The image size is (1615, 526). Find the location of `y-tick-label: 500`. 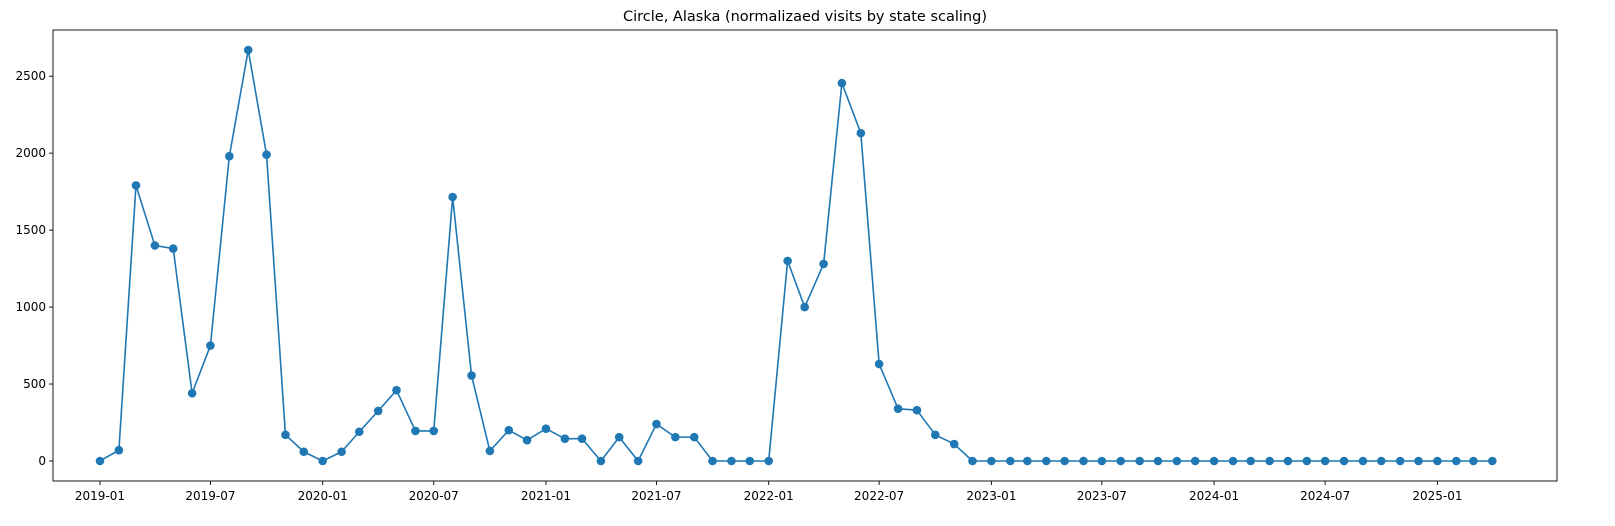

y-tick-label: 500 is located at coordinates (34, 384).